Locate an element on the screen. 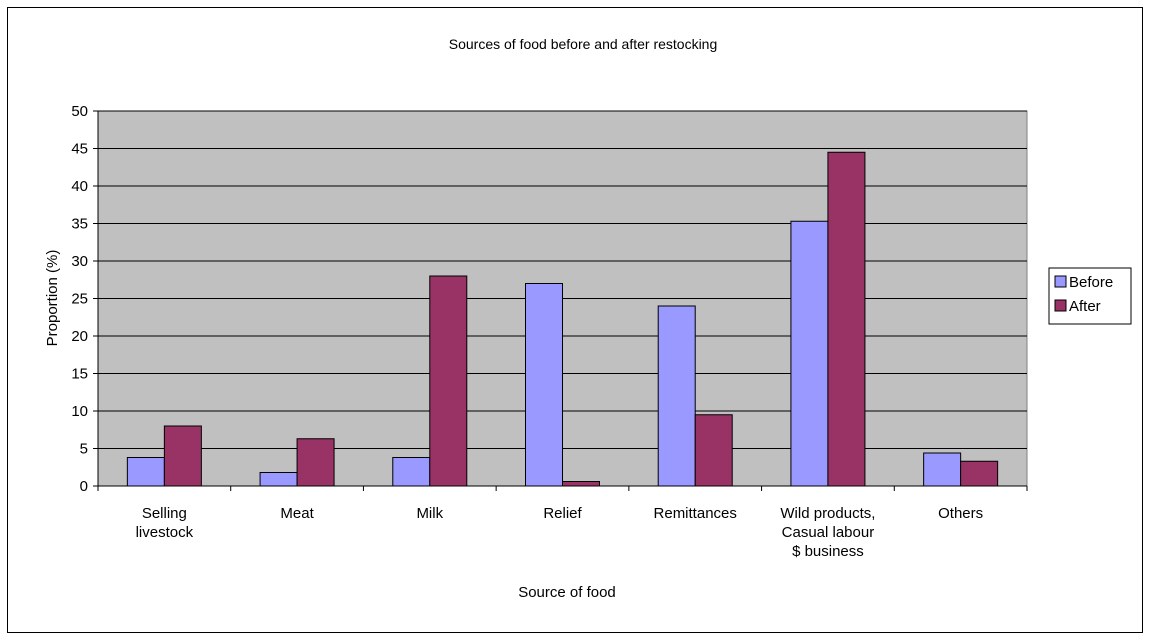 The image size is (1151, 641). y-tick-label: 10 is located at coordinates (79, 411).